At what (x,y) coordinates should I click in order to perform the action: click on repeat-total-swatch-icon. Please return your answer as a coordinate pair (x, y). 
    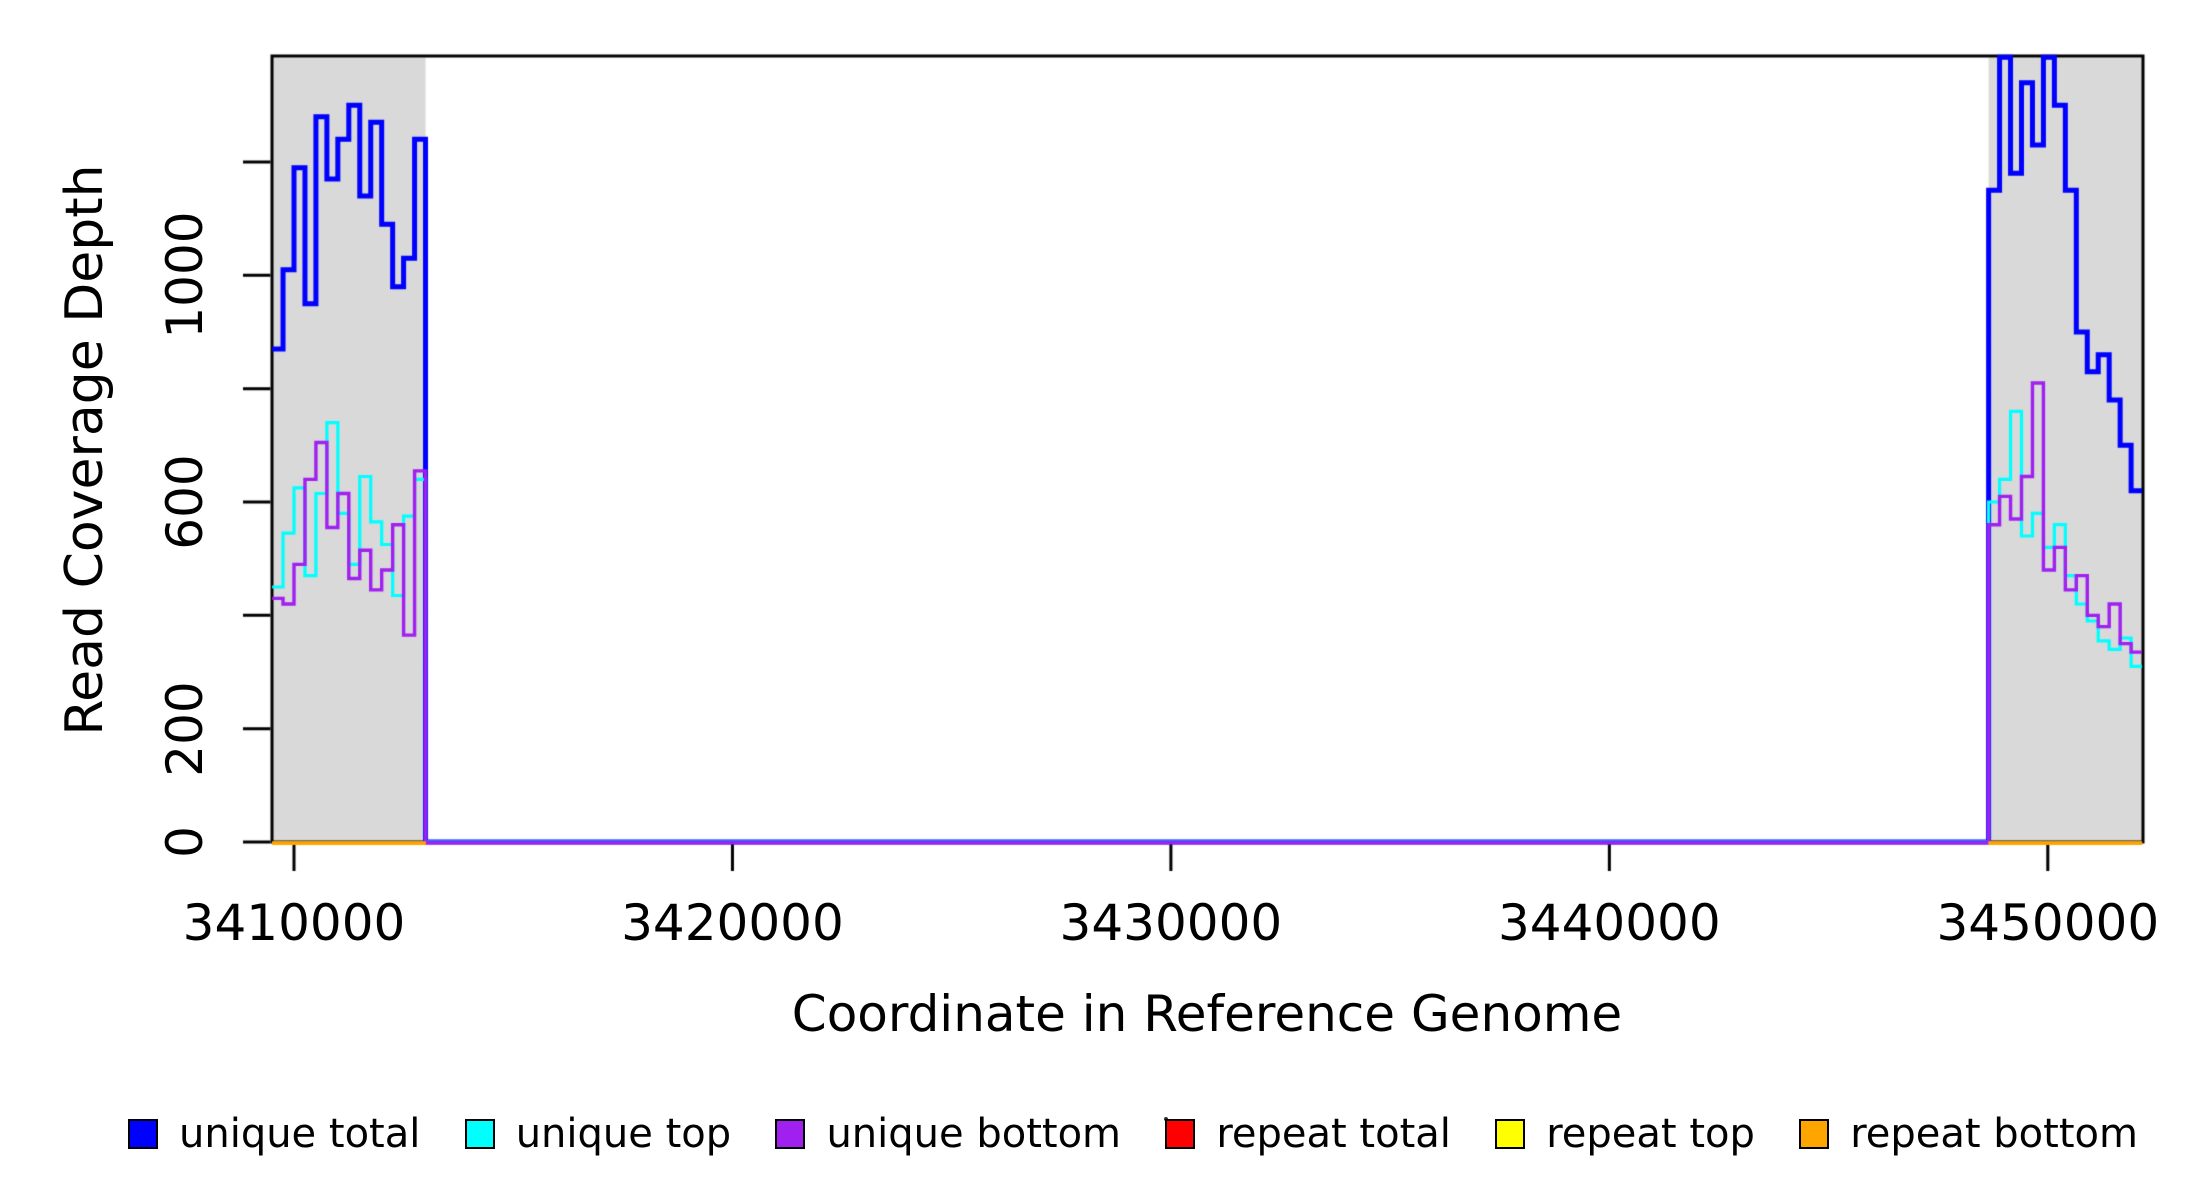
    Looking at the image, I should click on (1180, 1134).